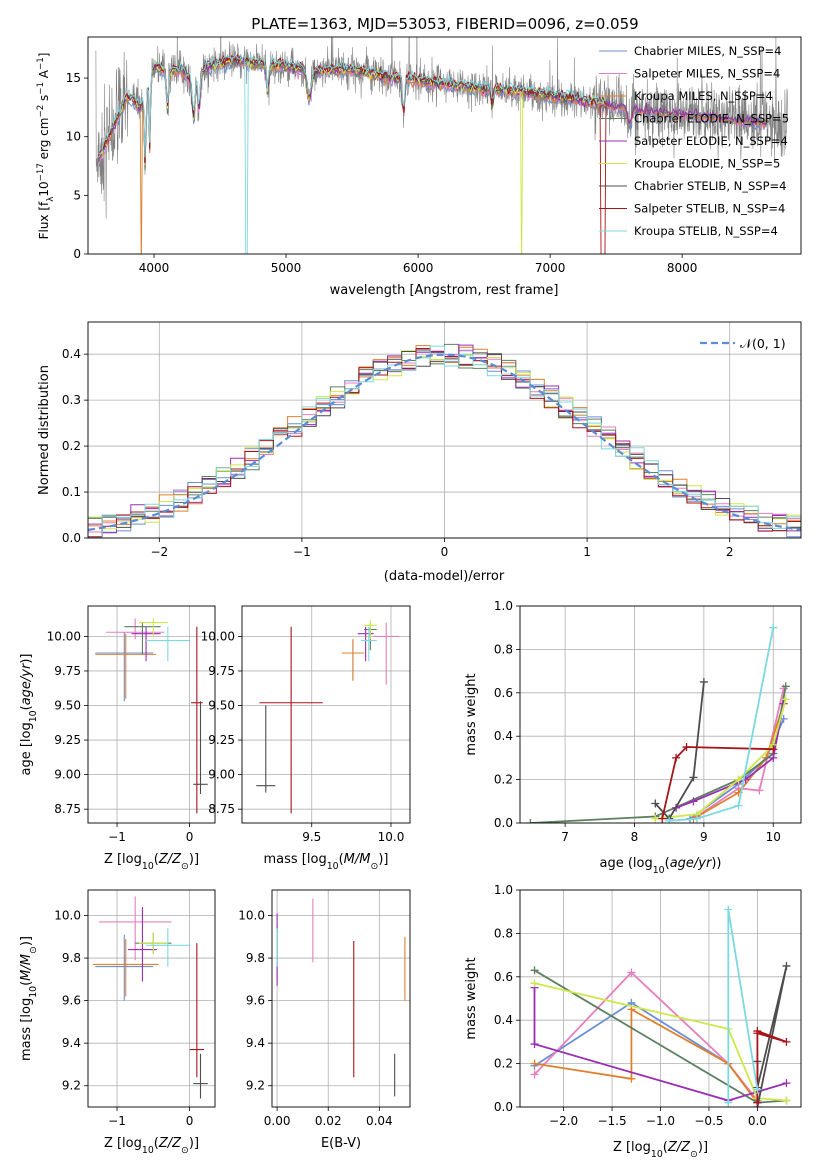 The image size is (819, 1170). Describe the element at coordinates (708, 1121) in the screenshot. I see `x-tick-label: −0.5` at that location.